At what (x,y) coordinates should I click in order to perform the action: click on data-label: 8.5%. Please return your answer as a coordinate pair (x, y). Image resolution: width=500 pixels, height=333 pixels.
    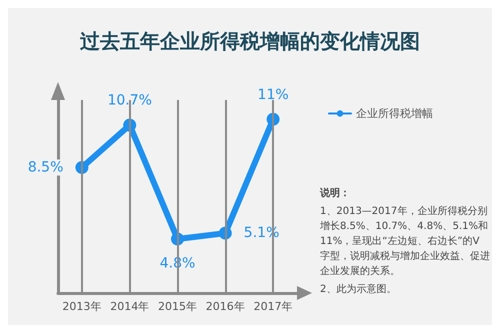
    Looking at the image, I should click on (46, 168).